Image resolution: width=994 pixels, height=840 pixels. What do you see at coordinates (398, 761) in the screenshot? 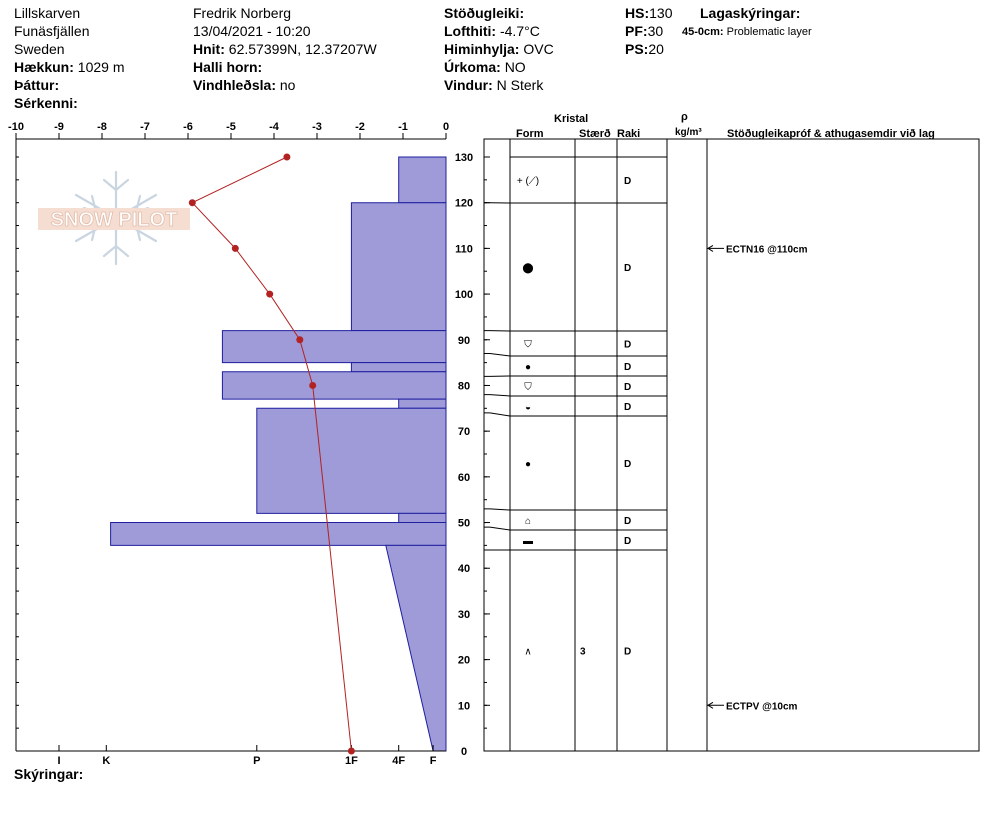
I see `hardness-tick-label: 4F` at bounding box center [398, 761].